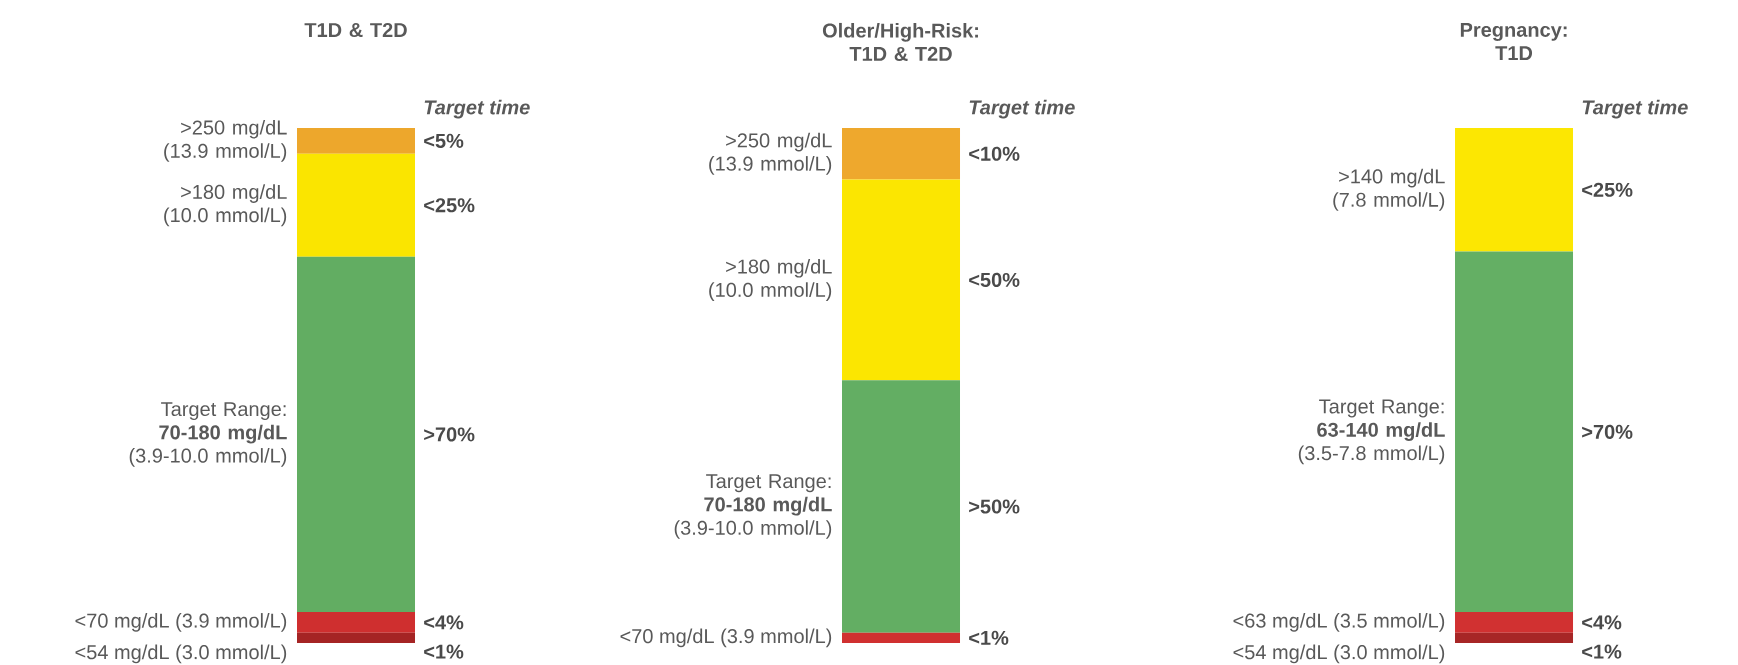 This screenshot has height=665, width=1738. Describe the element at coordinates (900, 41) in the screenshot. I see `chart-title: Older/High-Risk: T1D & T2D` at that location.